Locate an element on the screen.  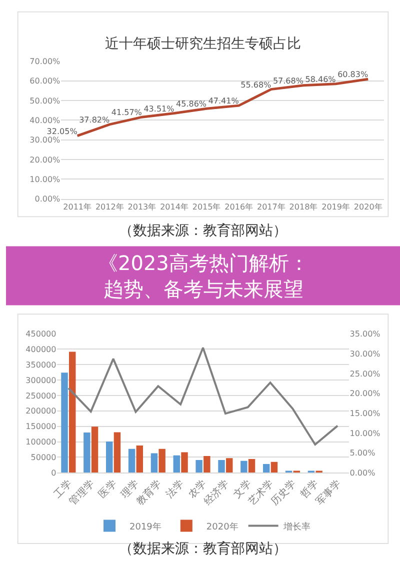
x-tick-label: 2017年 is located at coordinates (271, 207).